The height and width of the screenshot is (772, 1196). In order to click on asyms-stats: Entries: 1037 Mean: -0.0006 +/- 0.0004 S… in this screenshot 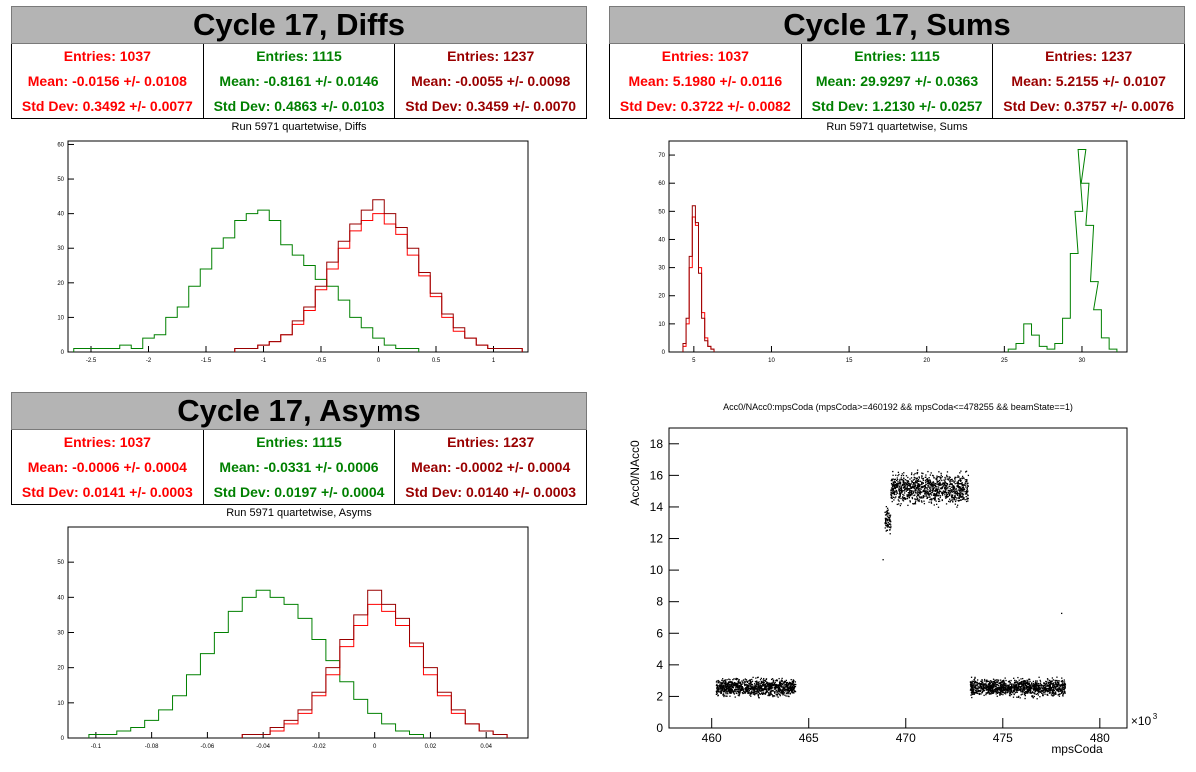, I will do `click(299, 467)`.